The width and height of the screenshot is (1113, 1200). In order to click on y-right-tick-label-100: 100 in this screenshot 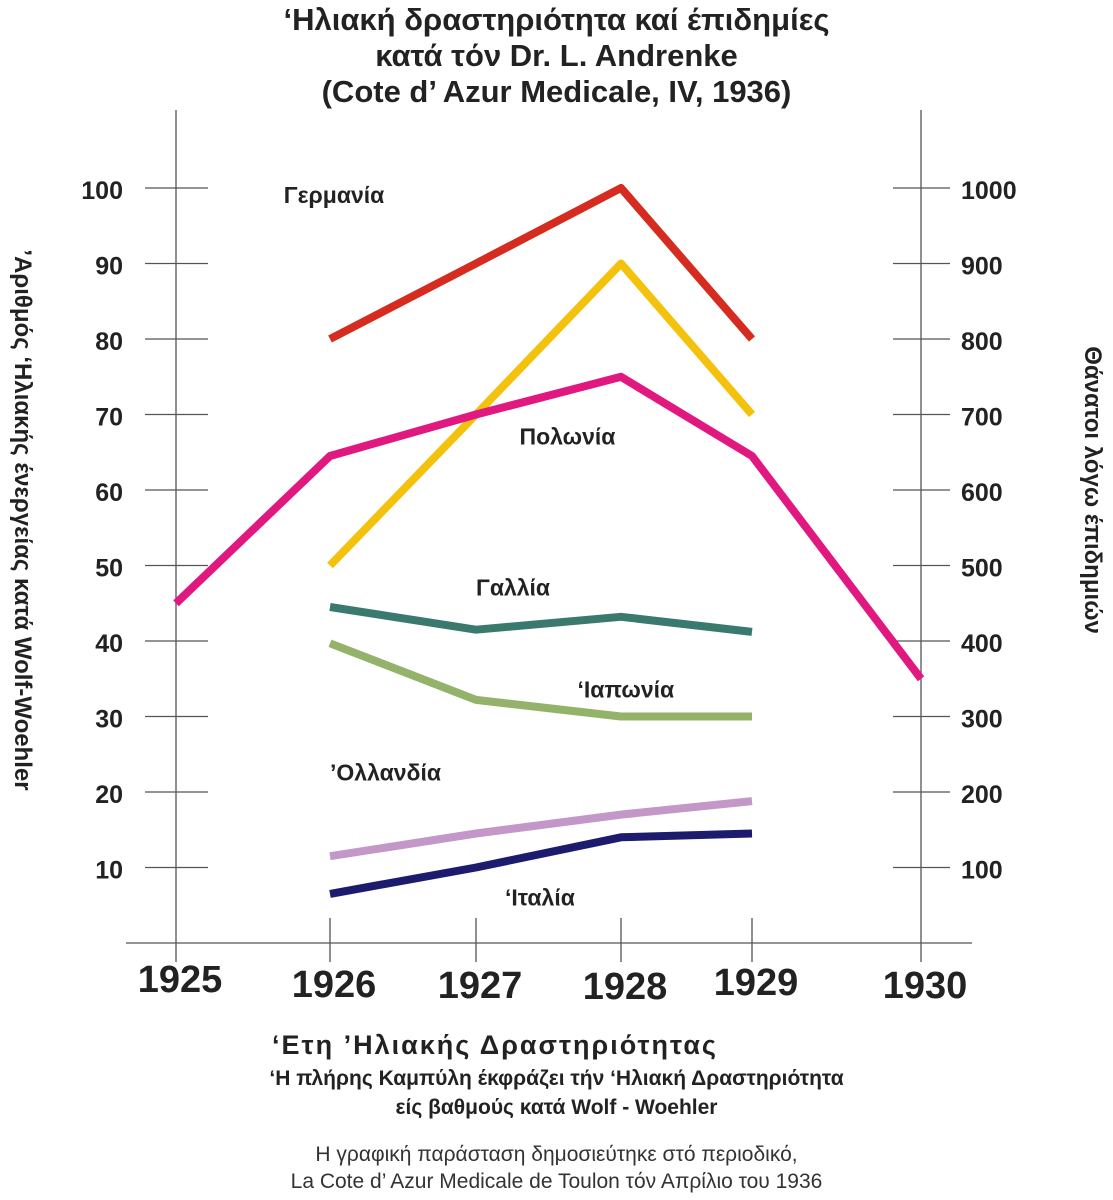, I will do `click(982, 871)`.